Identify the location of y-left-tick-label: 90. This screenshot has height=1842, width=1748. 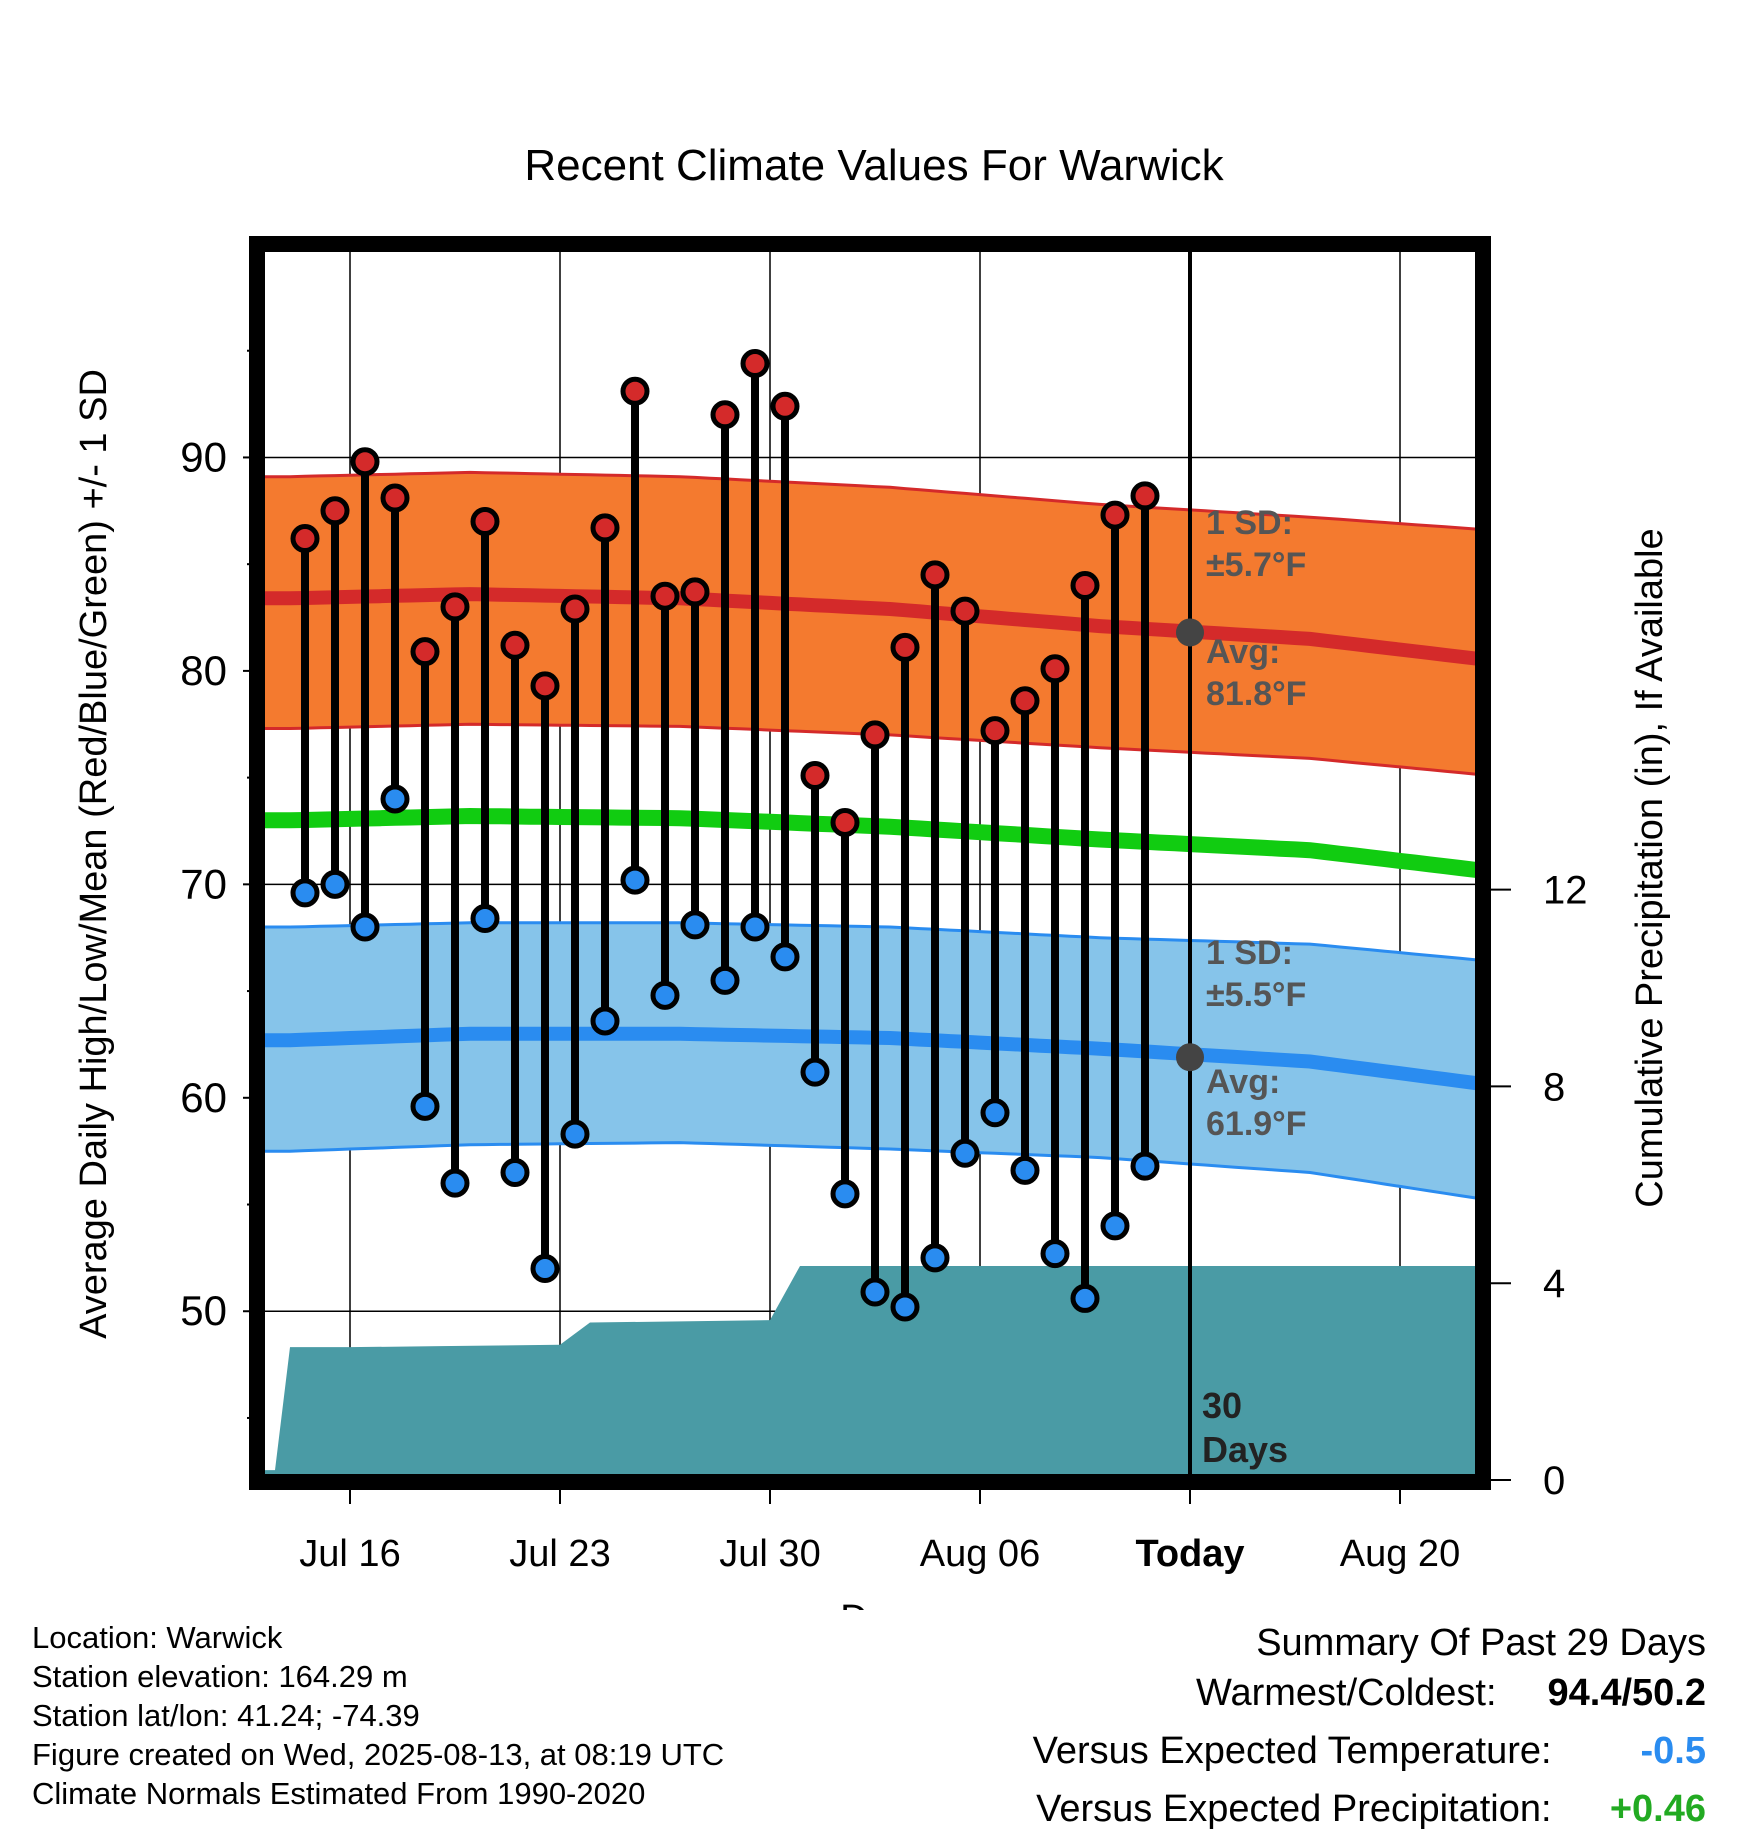
(203, 456).